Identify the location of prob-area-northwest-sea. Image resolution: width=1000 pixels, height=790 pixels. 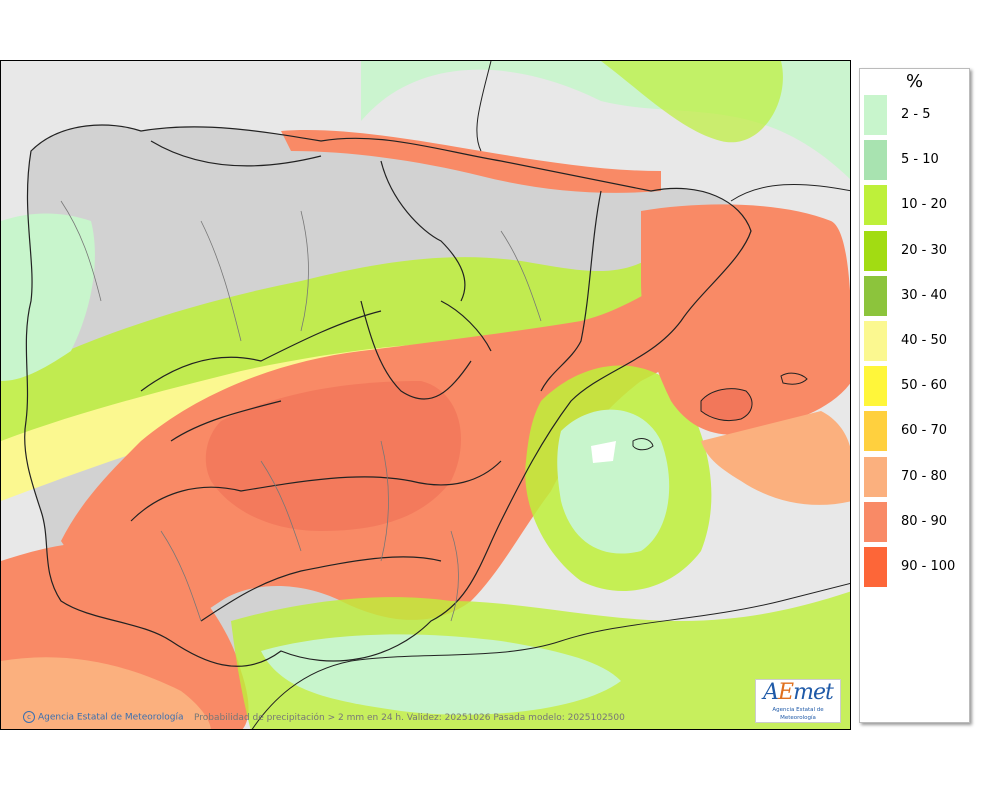
(48, 297).